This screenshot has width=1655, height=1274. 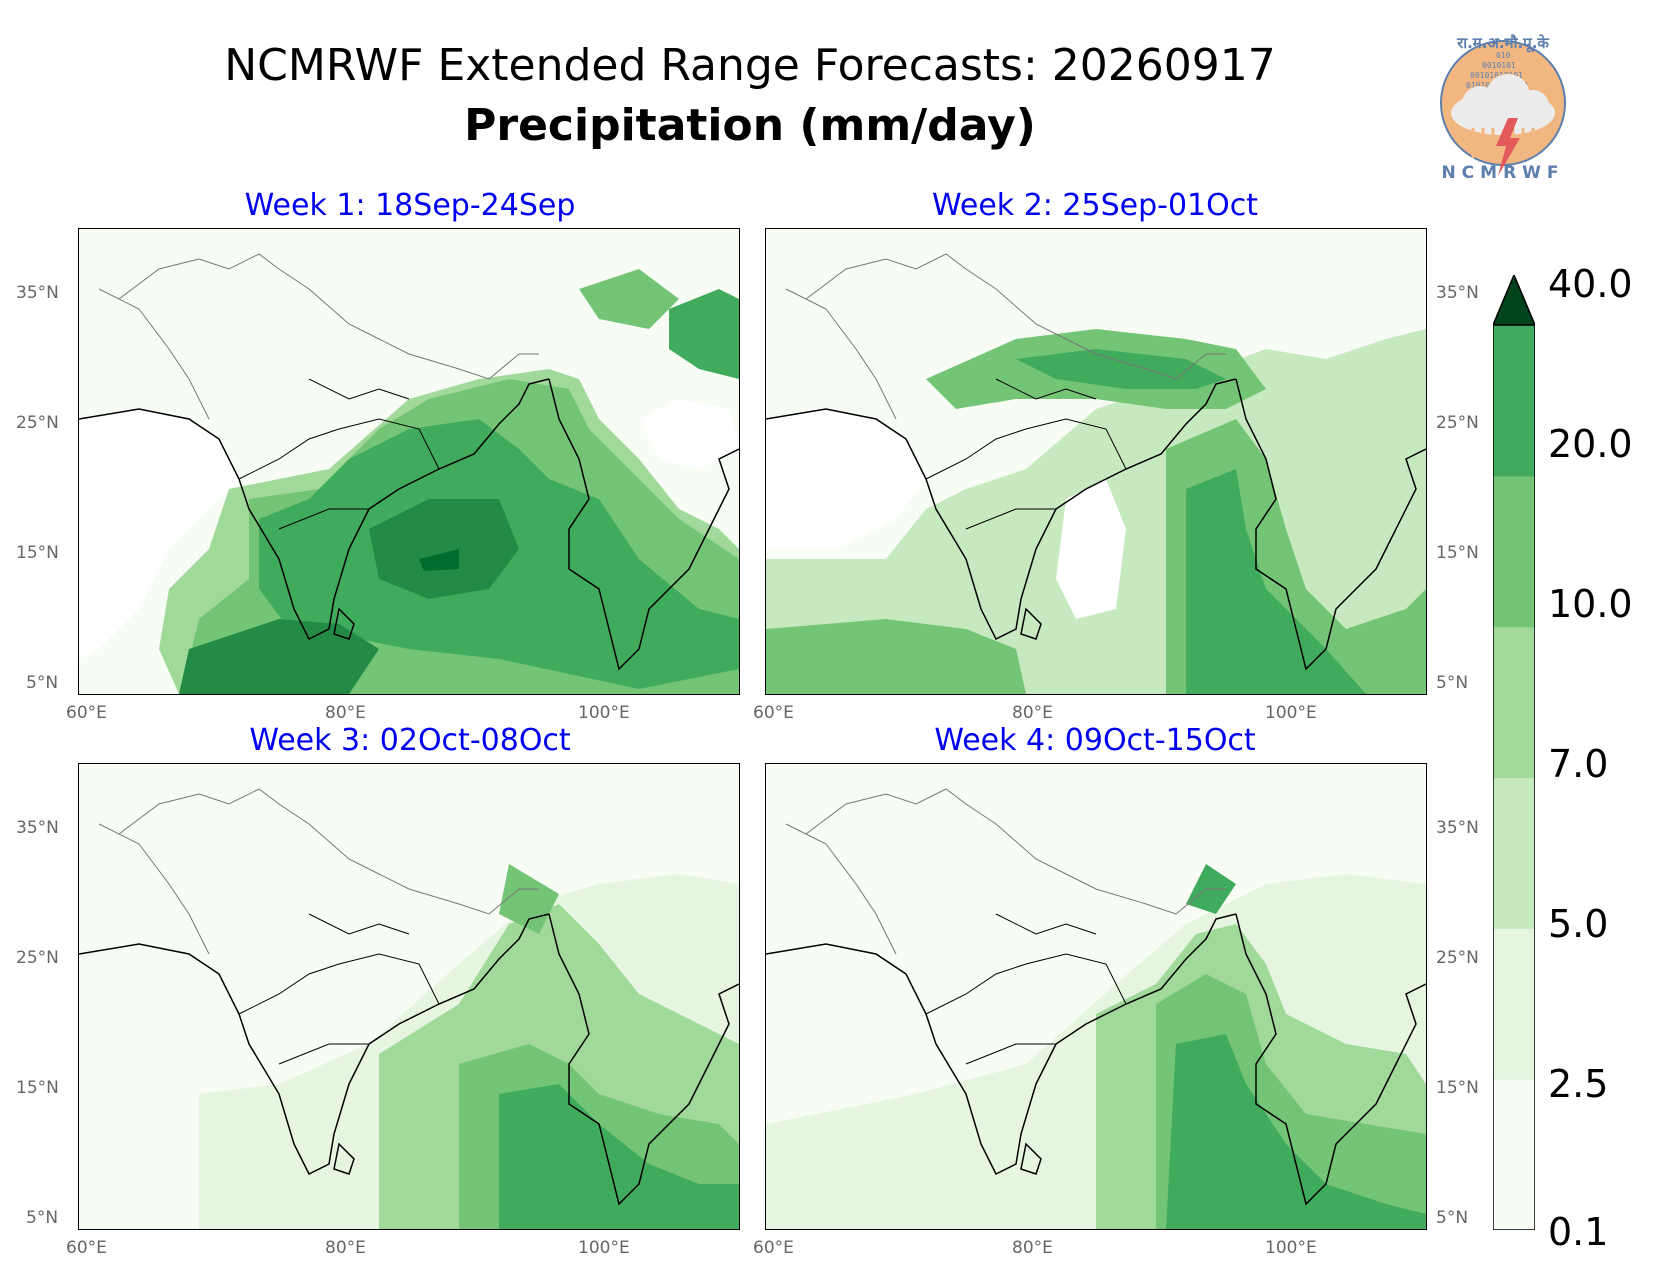 What do you see at coordinates (750, 125) in the screenshot?
I see `main-subtitle: Precipitation (mm/day)` at bounding box center [750, 125].